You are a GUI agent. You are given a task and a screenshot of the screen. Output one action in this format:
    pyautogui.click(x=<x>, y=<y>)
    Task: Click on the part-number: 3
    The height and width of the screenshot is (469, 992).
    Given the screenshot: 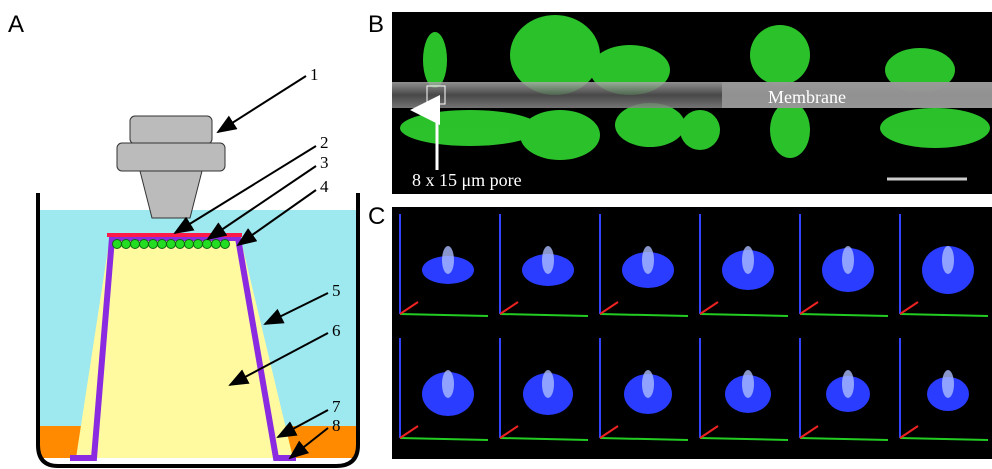 What is the action you would take?
    pyautogui.click(x=324, y=162)
    